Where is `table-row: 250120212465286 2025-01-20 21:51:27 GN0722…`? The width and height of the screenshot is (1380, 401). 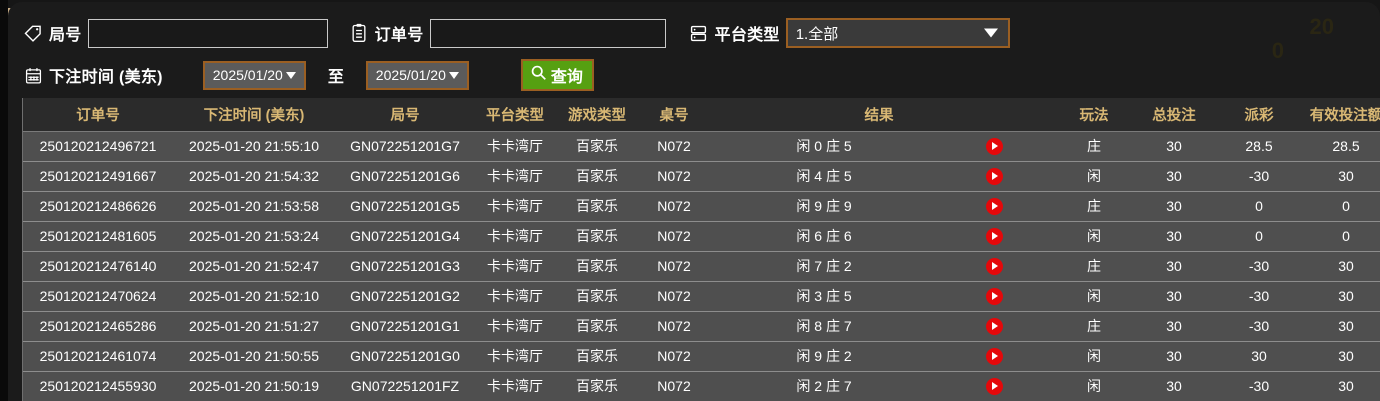
table-row: 250120212465286 2025-01-20 21:51:27 GN0722… is located at coordinates (701, 326).